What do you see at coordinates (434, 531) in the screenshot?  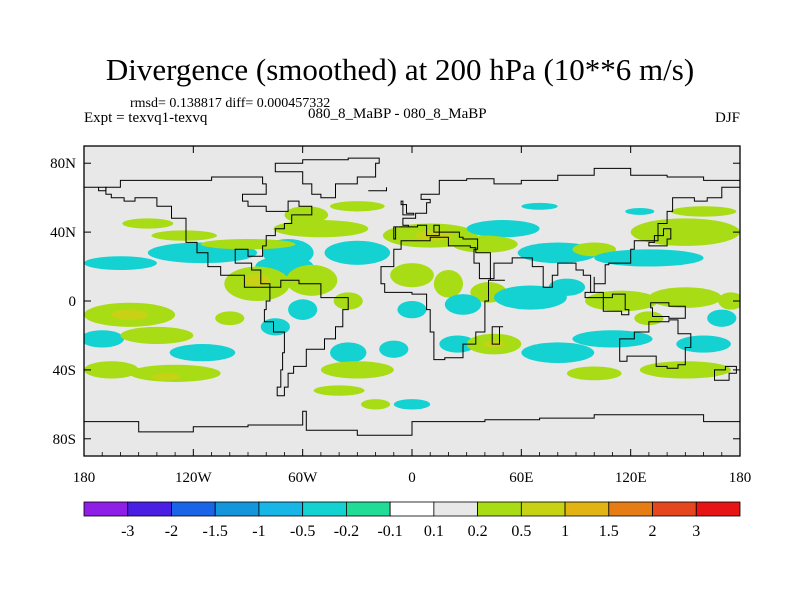 I see `colorbar-label-7: 0.1` at bounding box center [434, 531].